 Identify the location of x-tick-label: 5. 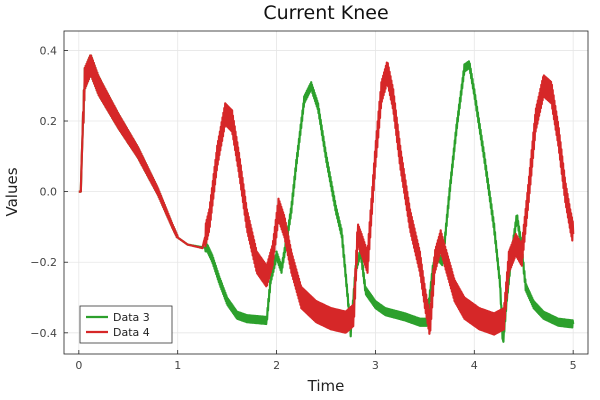
(573, 365).